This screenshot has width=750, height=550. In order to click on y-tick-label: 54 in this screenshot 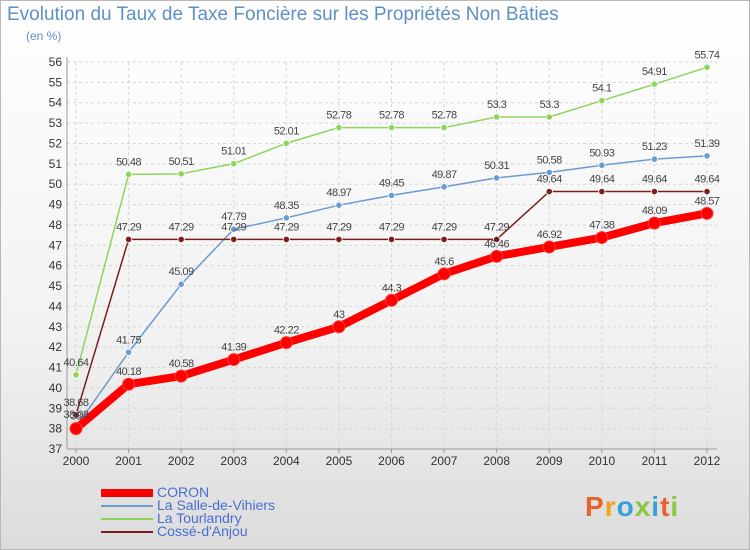, I will do `click(56, 103)`.